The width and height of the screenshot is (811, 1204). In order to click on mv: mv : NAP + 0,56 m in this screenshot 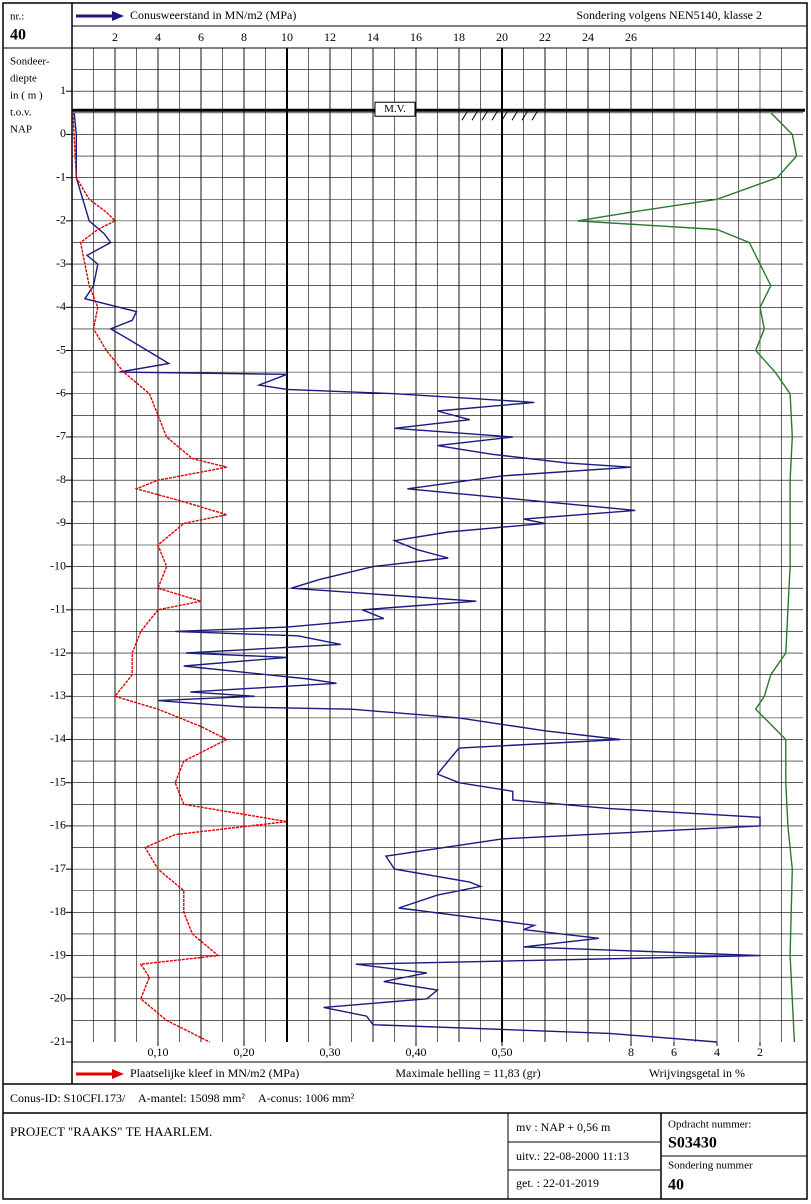, I will do `click(563, 1127)`.